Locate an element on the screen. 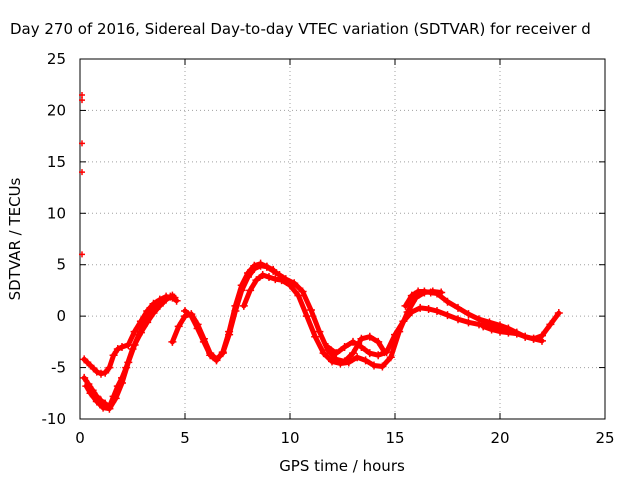 This screenshot has width=640, height=480. x-tick-labels: 0 5 10 15 20 25 is located at coordinates (344, 438).